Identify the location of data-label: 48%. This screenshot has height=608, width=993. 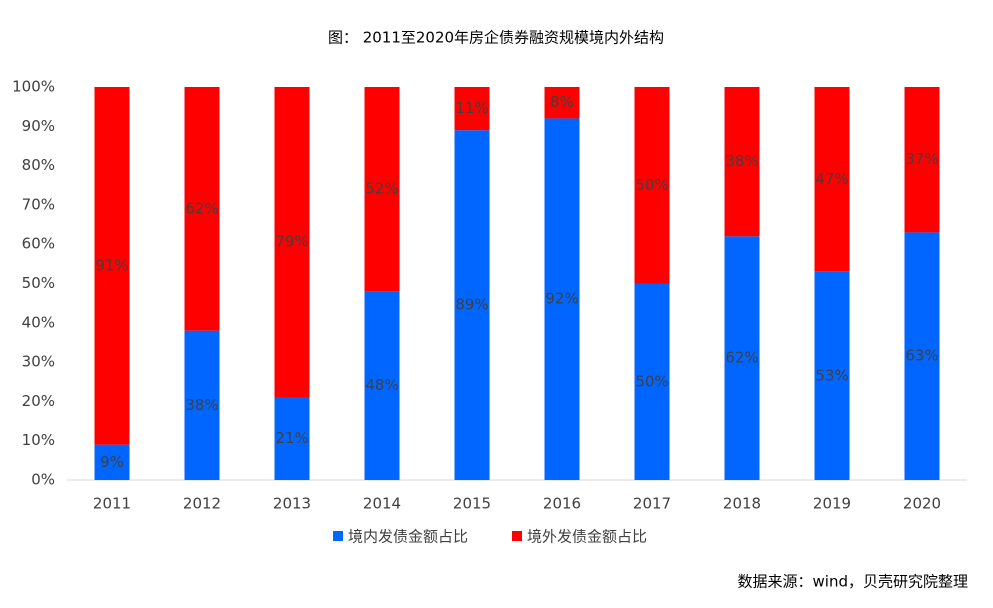
(381, 385).